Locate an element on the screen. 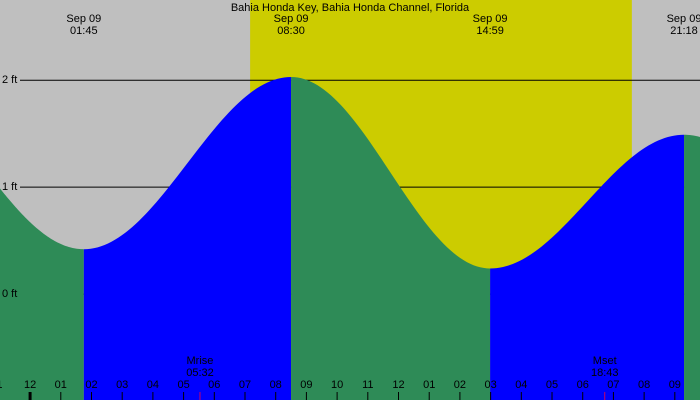  x-tick-label: 11 is located at coordinates (367, 385).